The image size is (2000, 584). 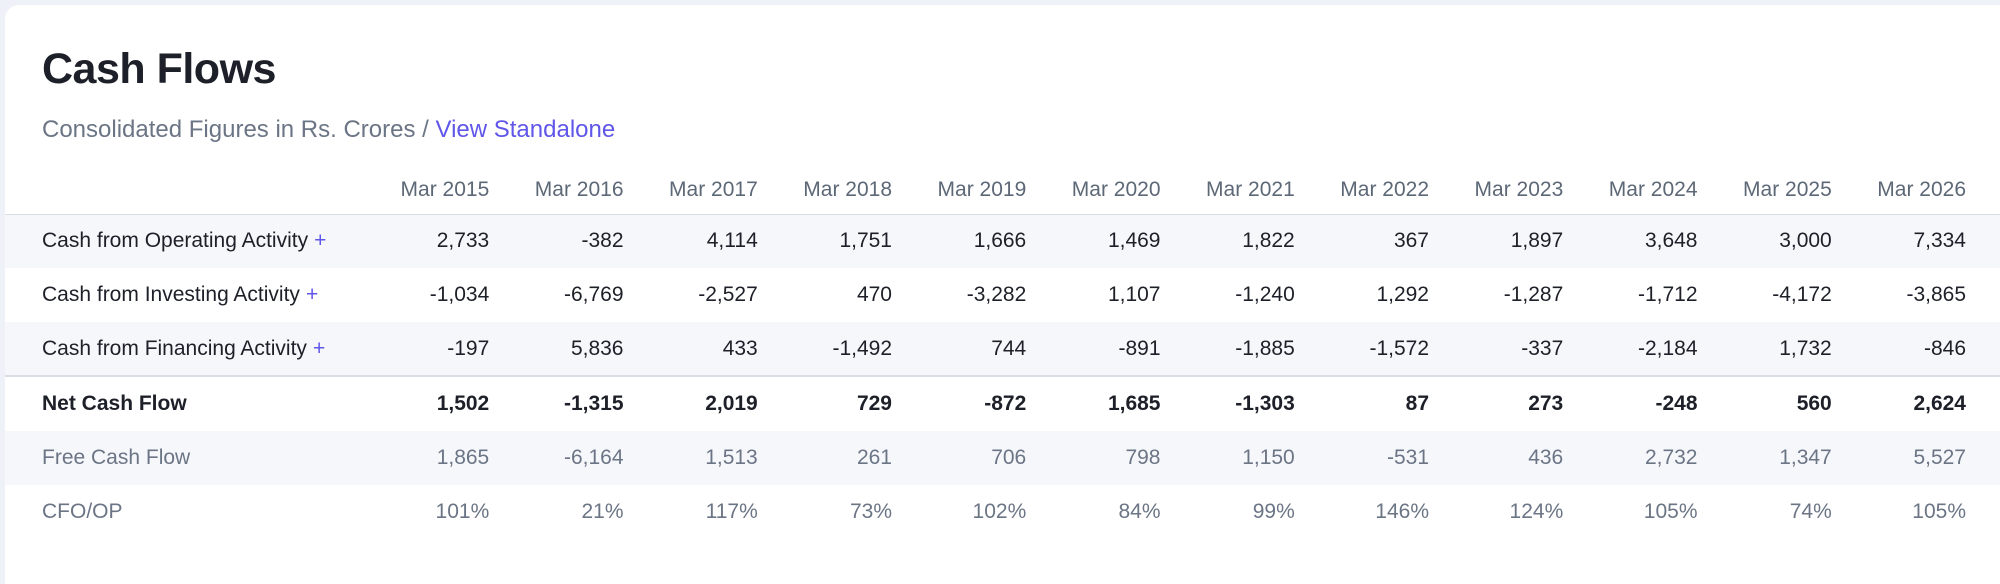 What do you see at coordinates (728, 294) in the screenshot?
I see `value-cell: -2,527` at bounding box center [728, 294].